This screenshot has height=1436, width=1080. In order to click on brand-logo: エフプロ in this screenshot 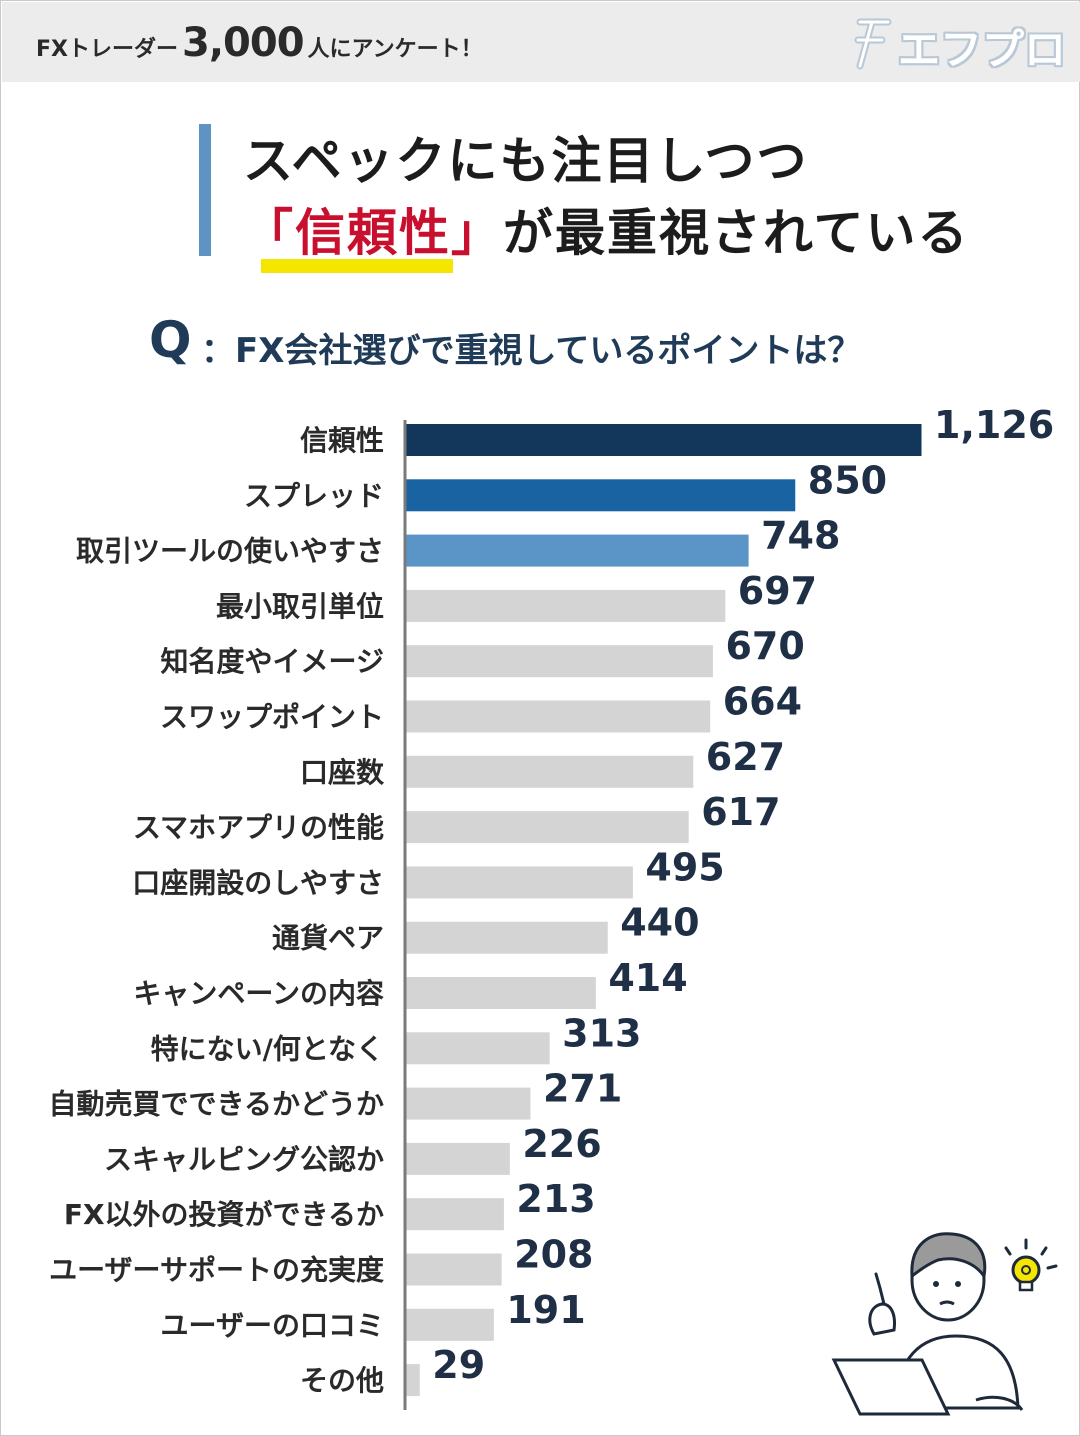, I will do `click(959, 44)`.